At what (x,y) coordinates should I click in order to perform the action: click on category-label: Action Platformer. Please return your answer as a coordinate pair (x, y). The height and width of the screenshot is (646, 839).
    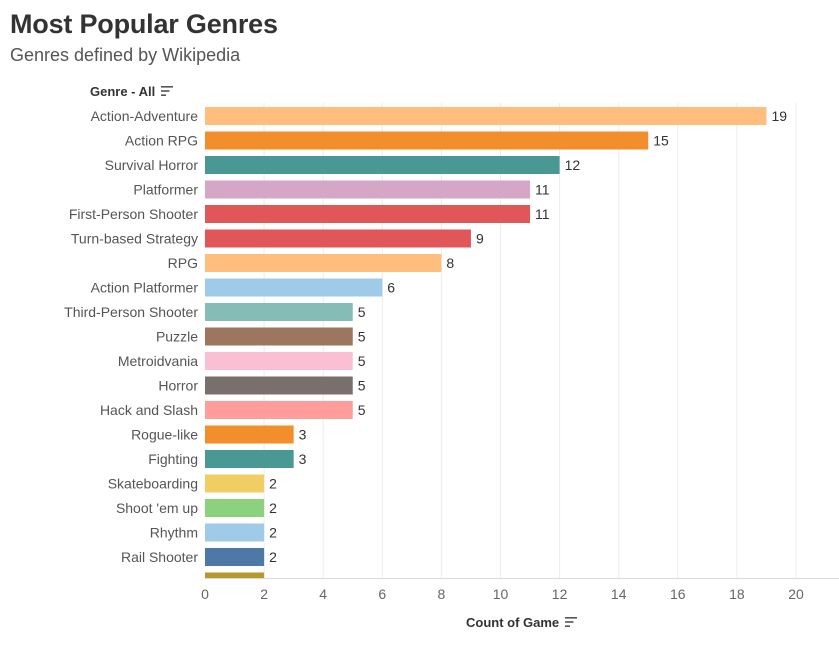
    Looking at the image, I should click on (145, 288).